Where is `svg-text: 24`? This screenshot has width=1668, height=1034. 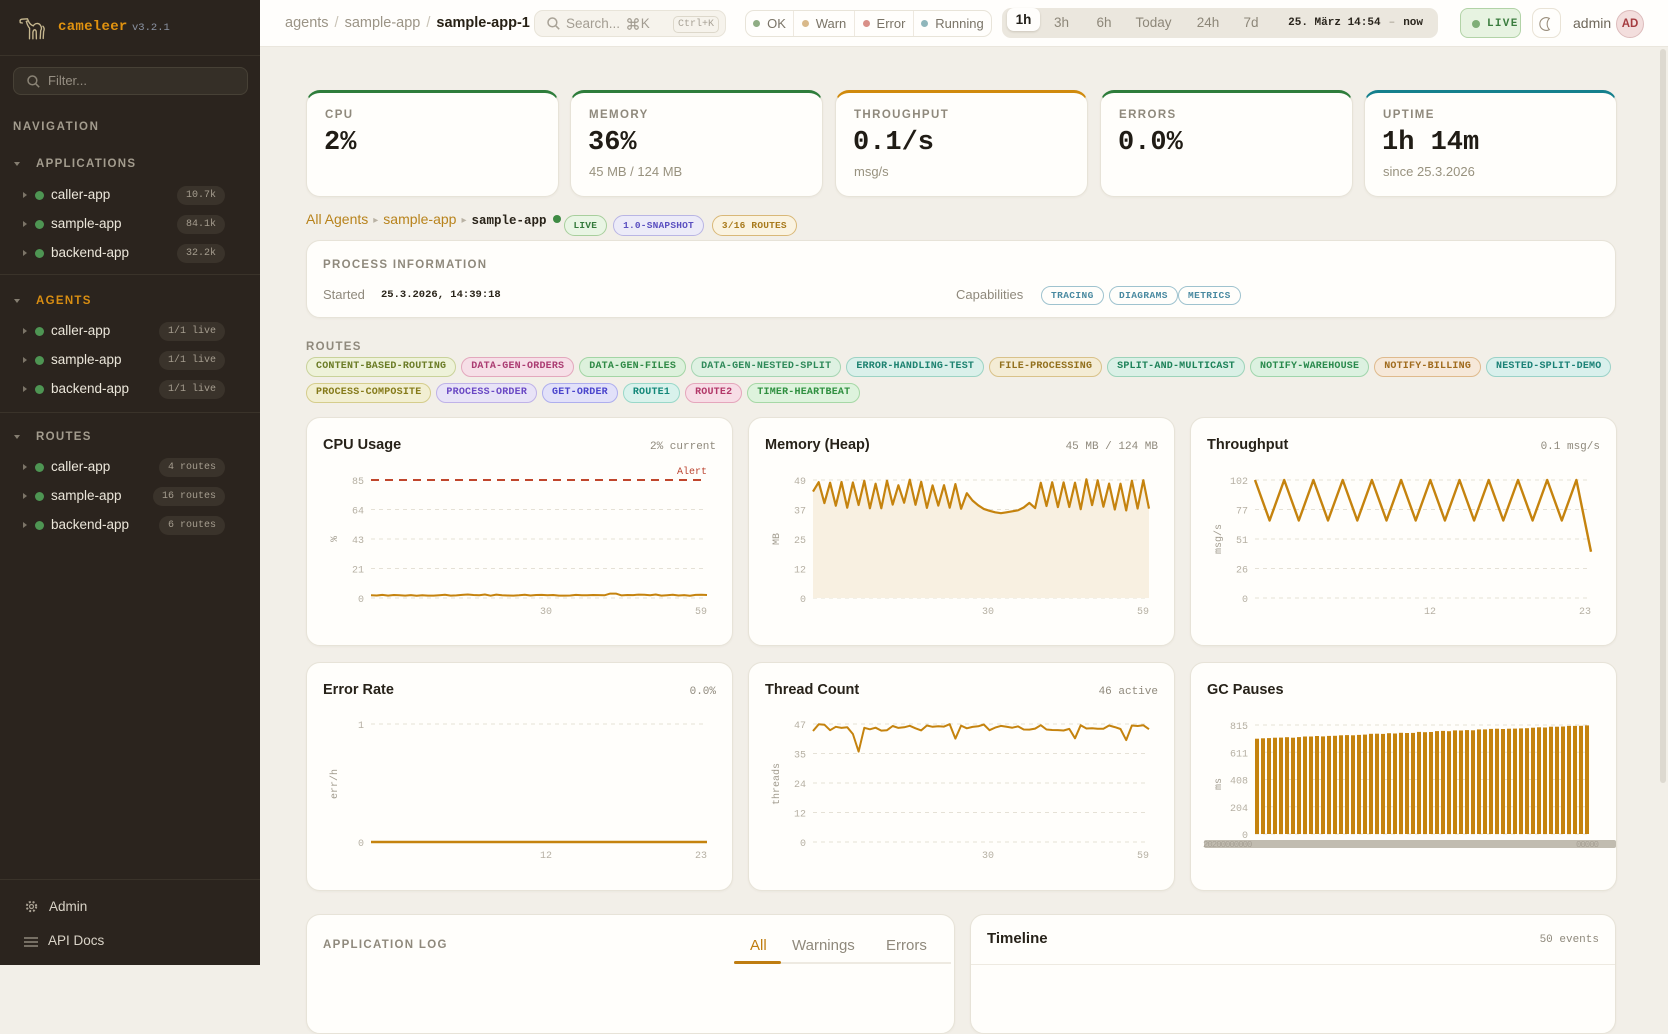 svg-text: 24 is located at coordinates (800, 785).